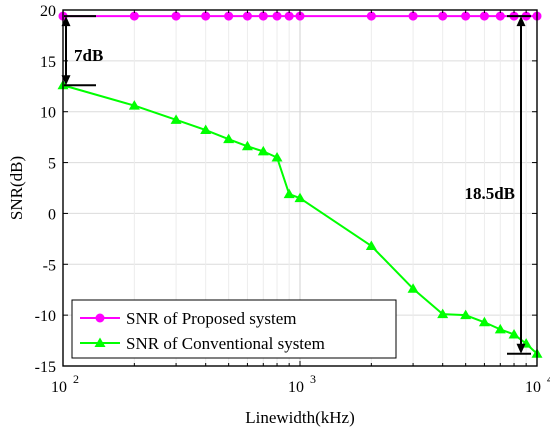 This screenshot has width=550, height=438. I want to click on x-tick-exponent: 2, so click(76, 379).